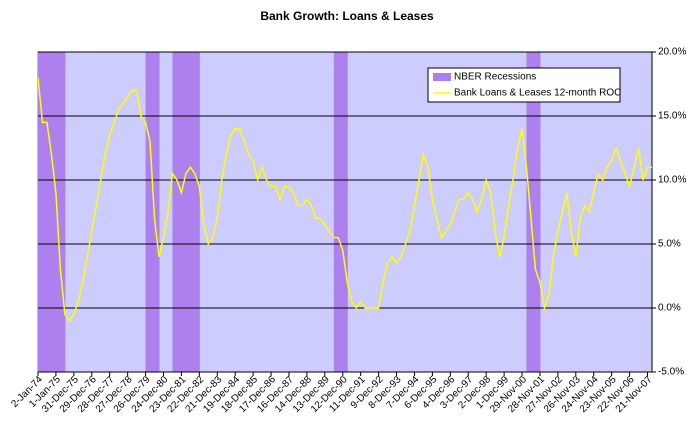 The image size is (695, 431). What do you see at coordinates (671, 372) in the screenshot?
I see `y-tick-label: -5.0%` at bounding box center [671, 372].